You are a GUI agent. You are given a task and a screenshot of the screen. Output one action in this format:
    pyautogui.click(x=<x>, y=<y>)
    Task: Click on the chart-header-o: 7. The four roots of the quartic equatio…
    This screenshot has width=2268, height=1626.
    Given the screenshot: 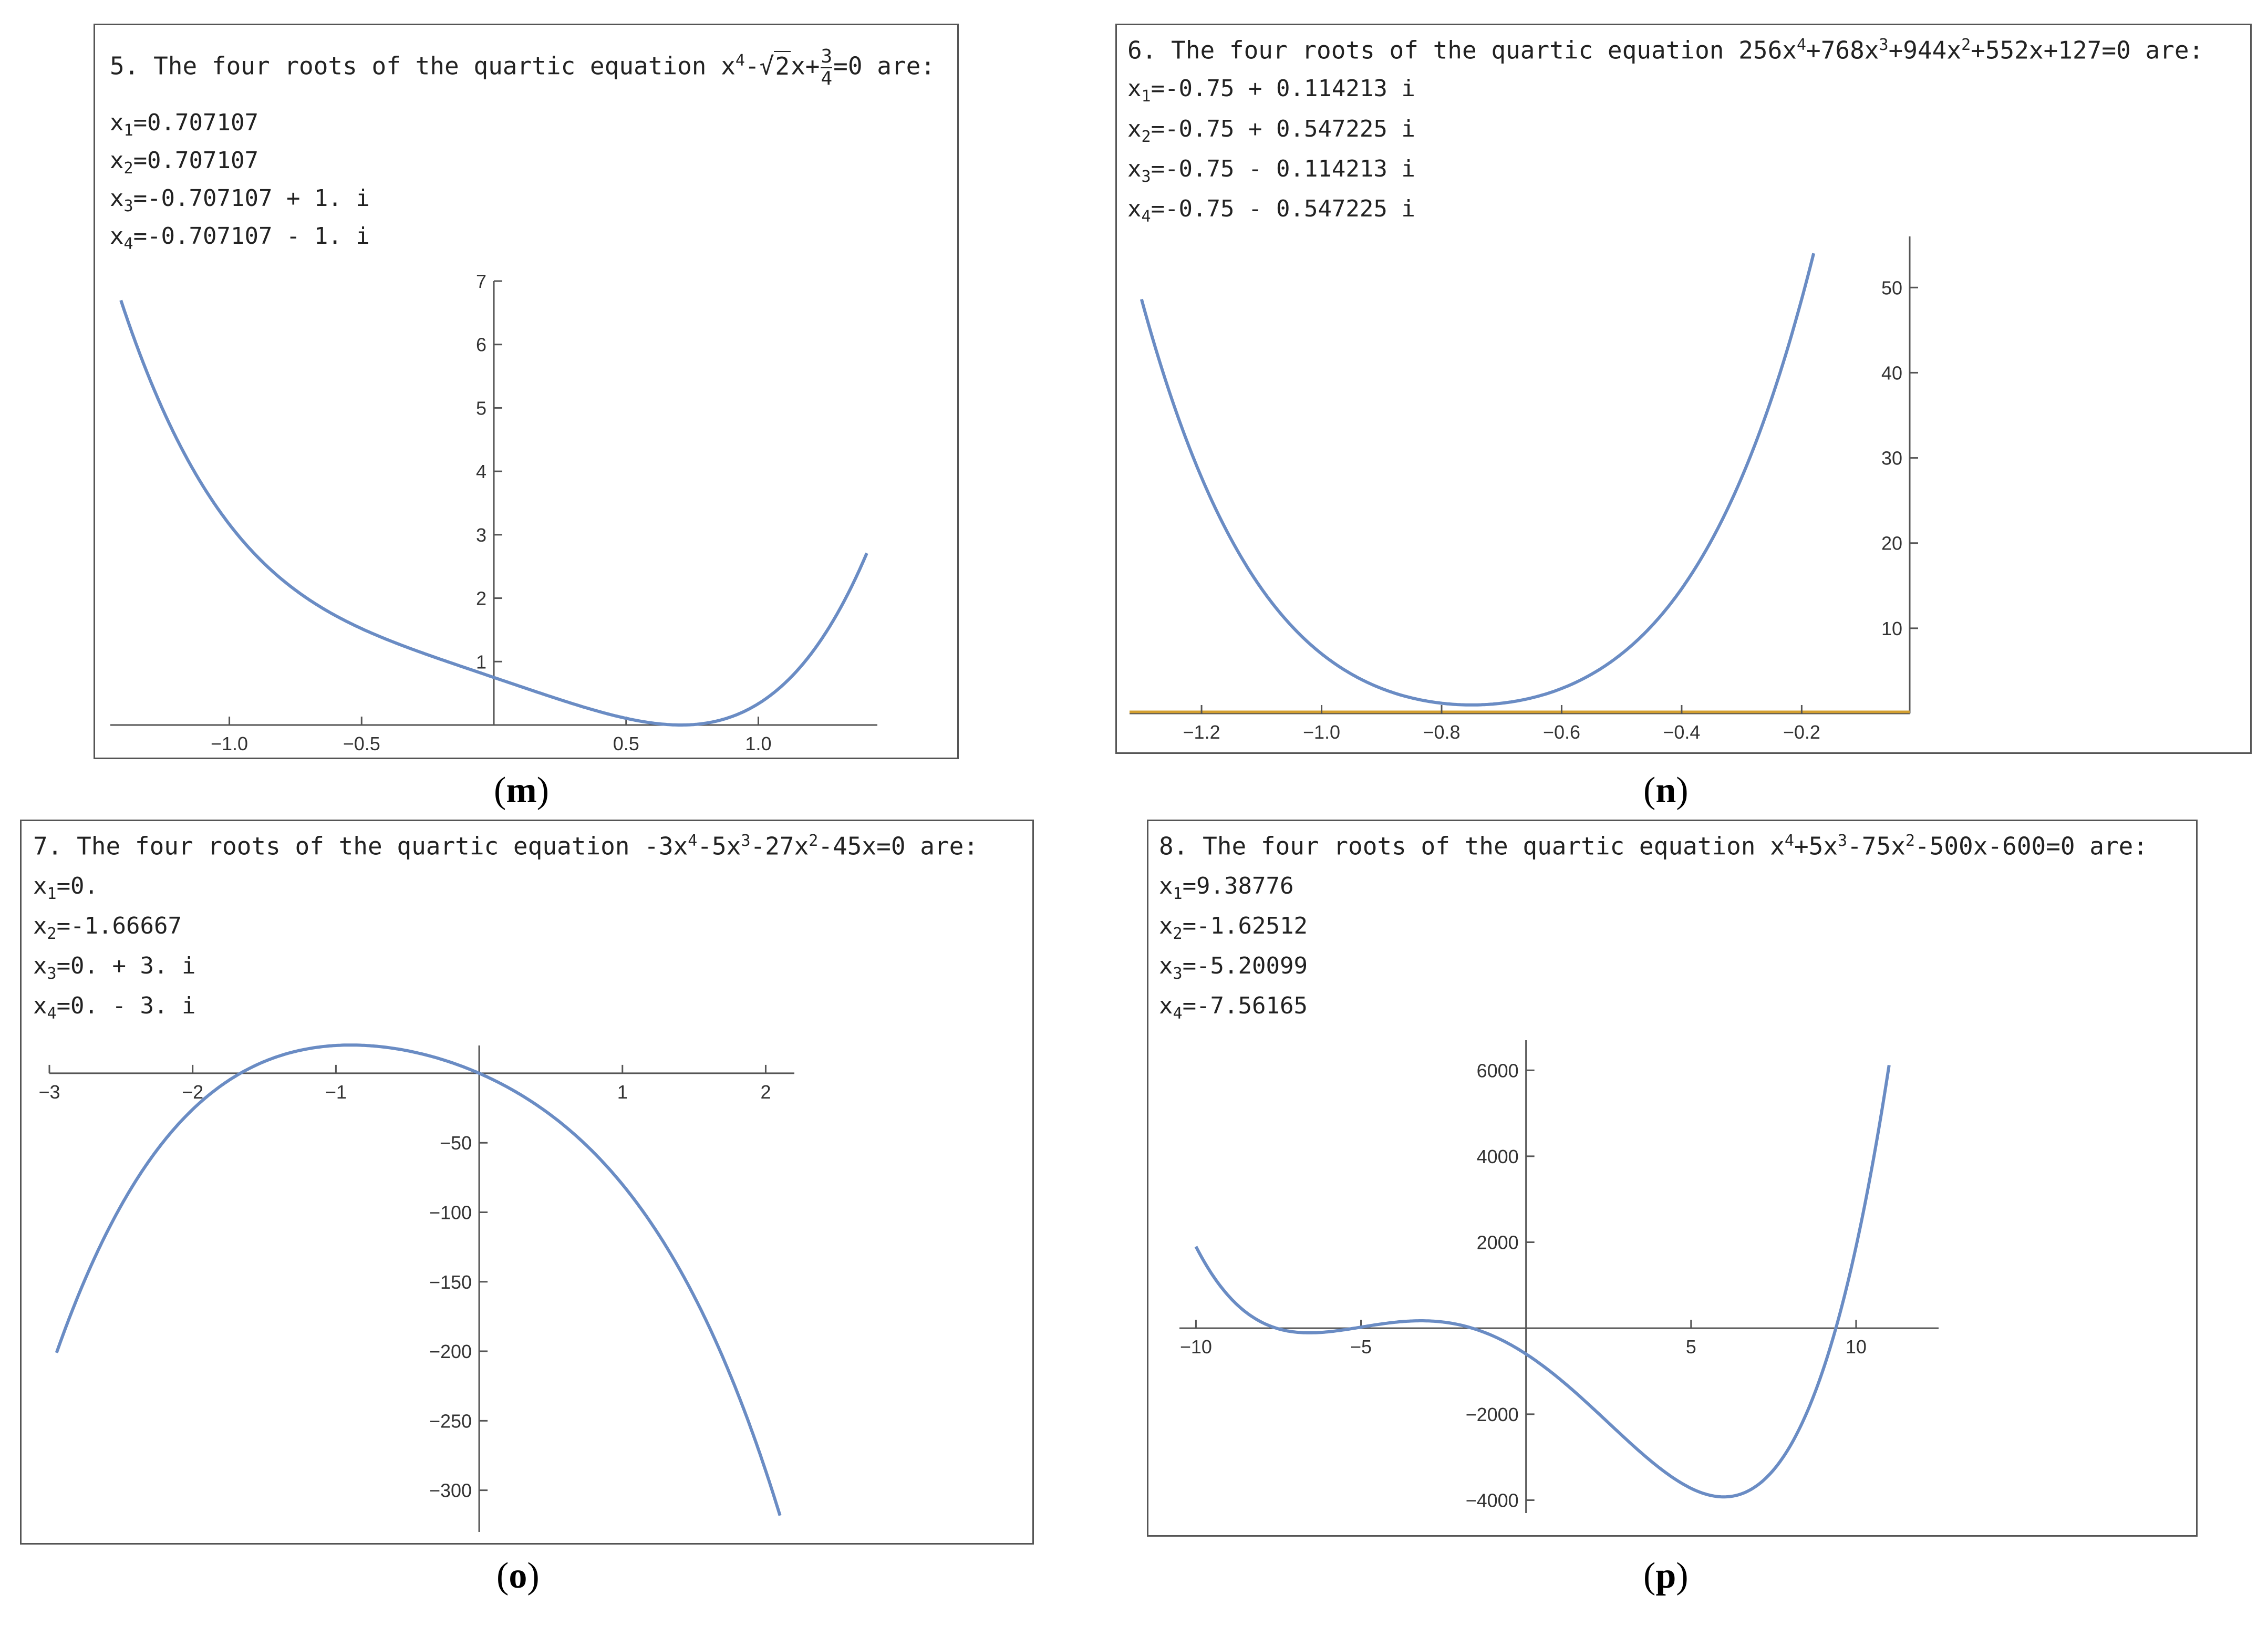 What is the action you would take?
    pyautogui.click(x=505, y=846)
    